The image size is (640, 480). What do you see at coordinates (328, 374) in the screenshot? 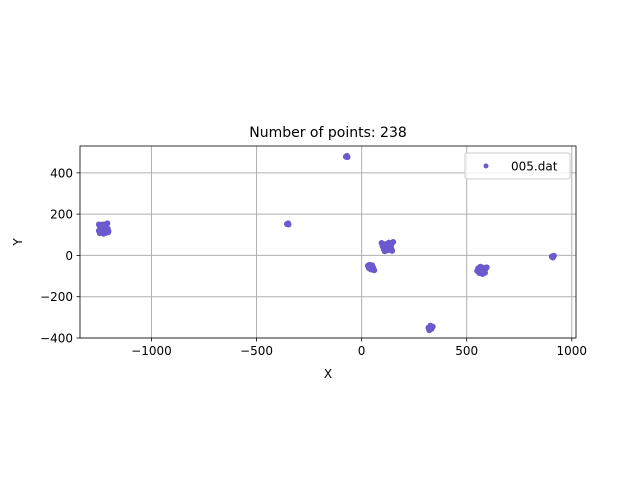
I see `x-axis-label: X` at bounding box center [328, 374].